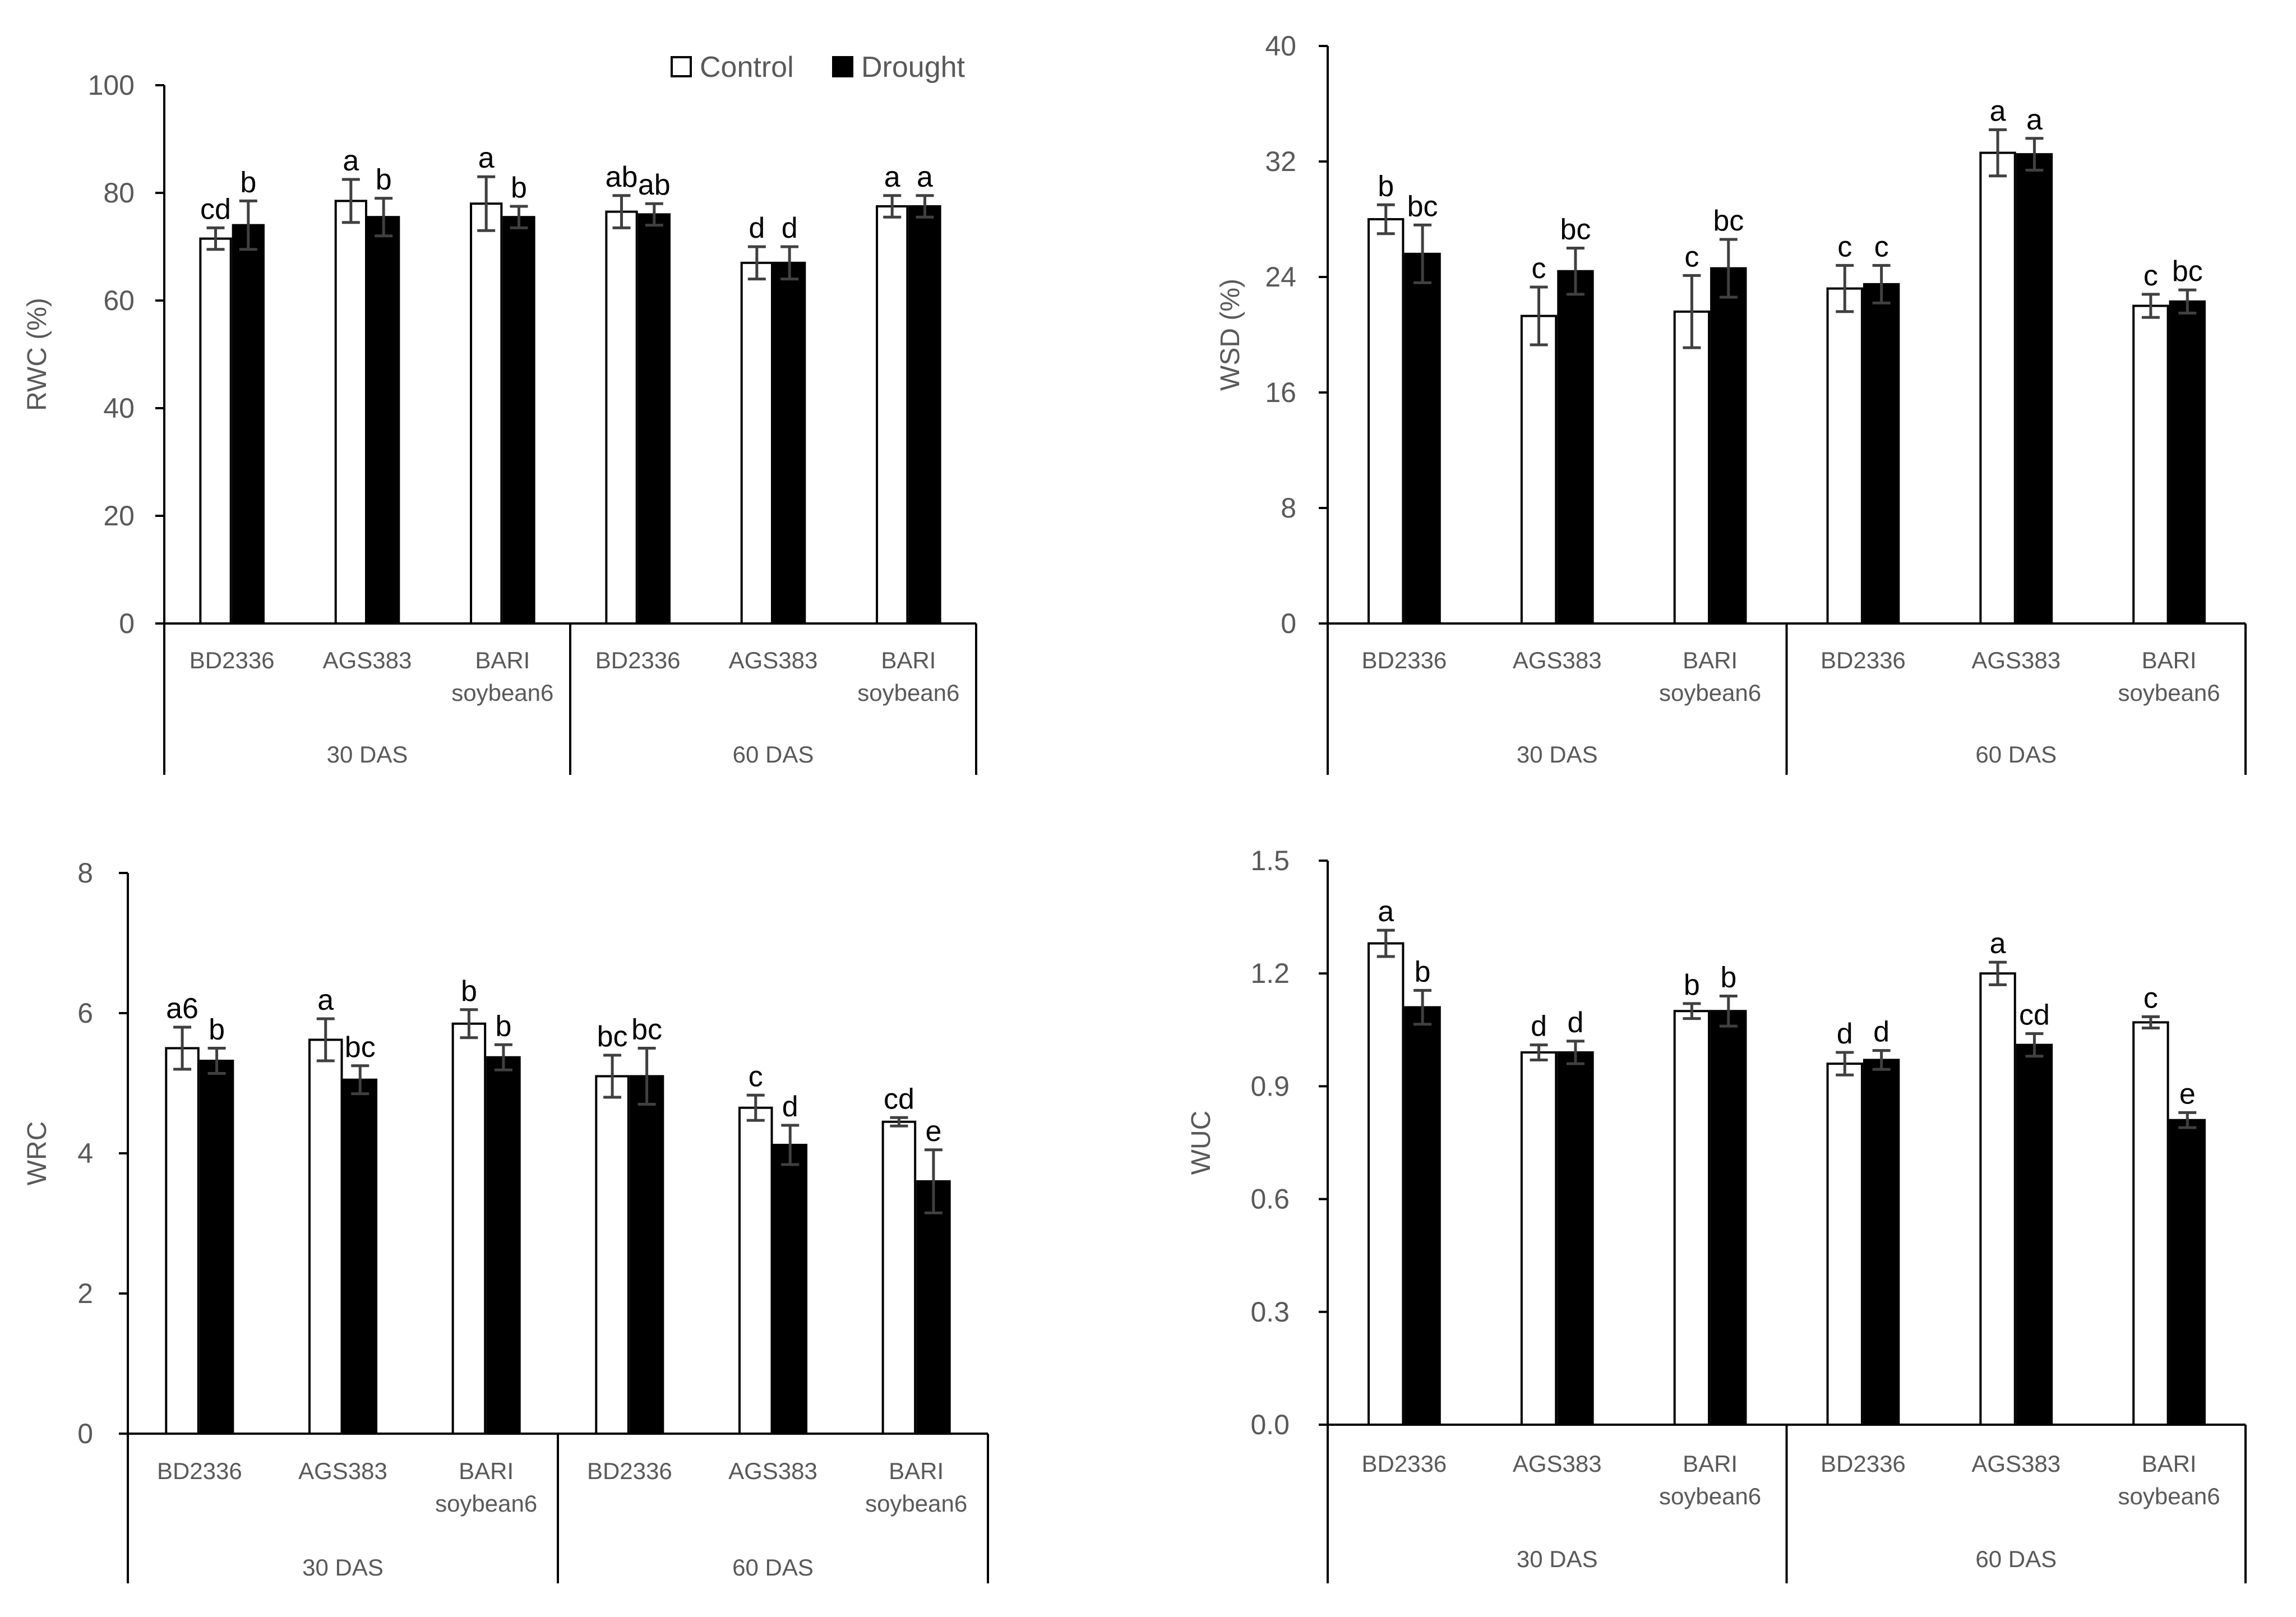  What do you see at coordinates (646, 1255) in the screenshot?
I see `wrc-bar-drought` at bounding box center [646, 1255].